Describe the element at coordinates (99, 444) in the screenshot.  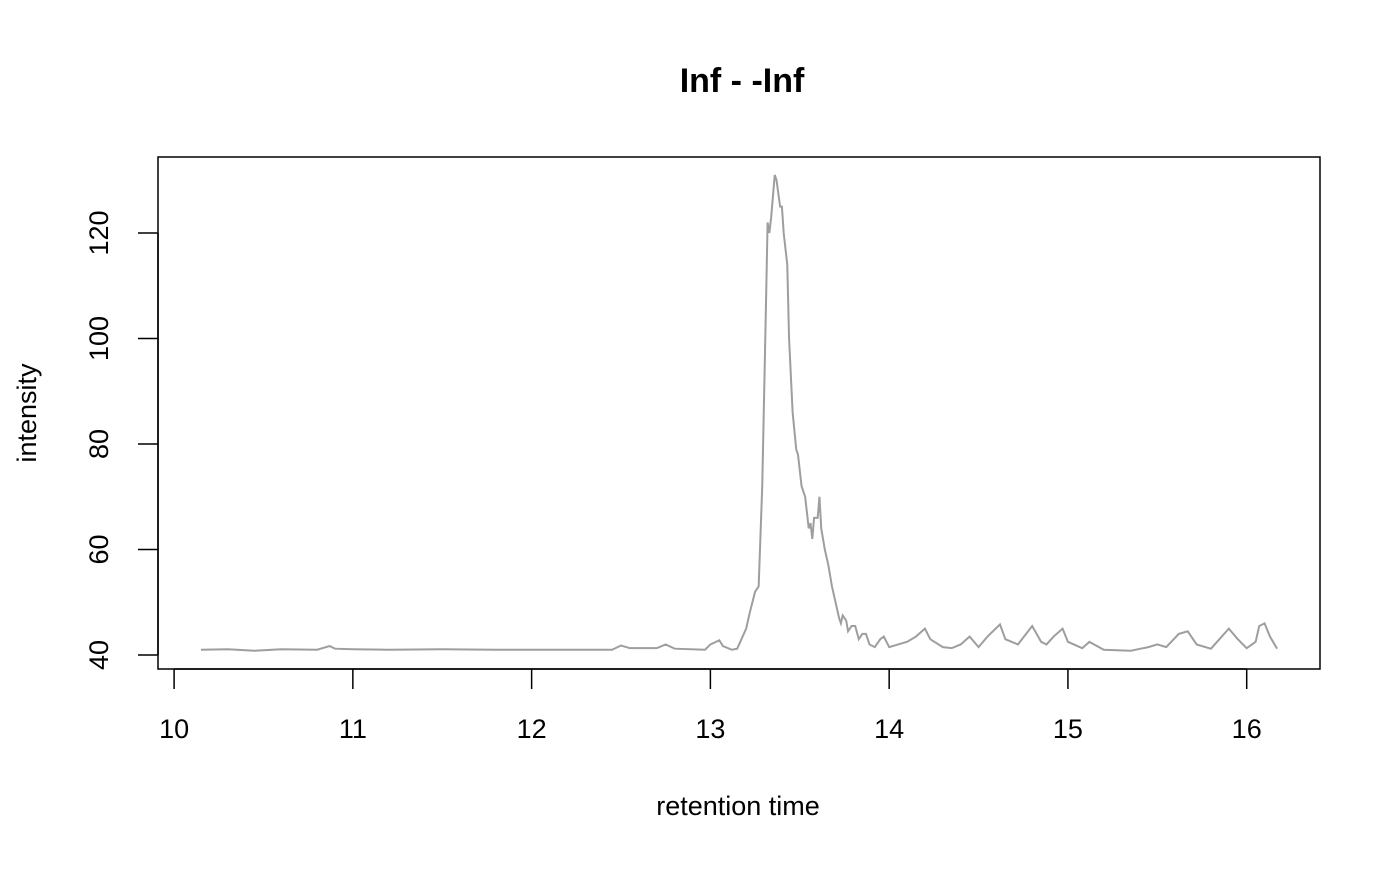
I see `y-tick-label: 80` at that location.